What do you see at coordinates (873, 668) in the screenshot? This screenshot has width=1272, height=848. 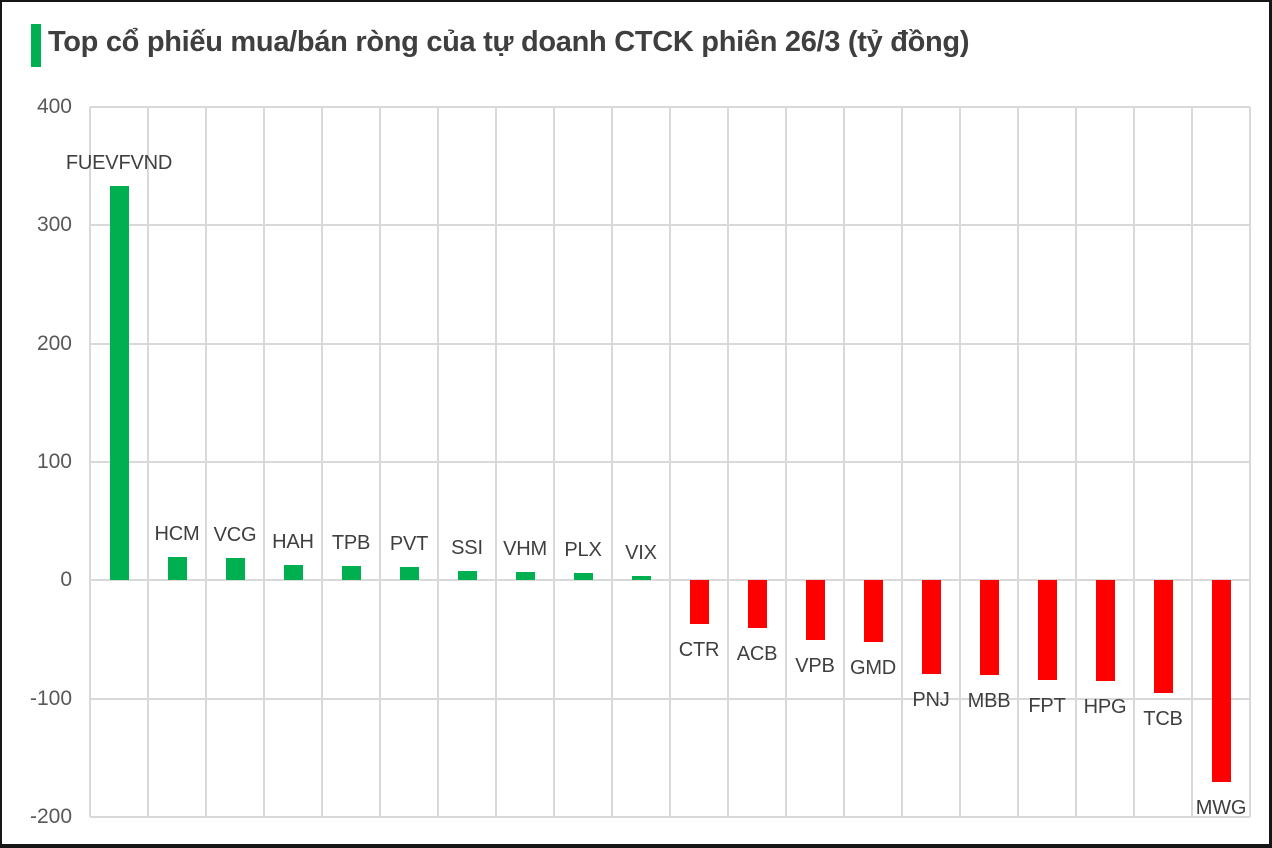 I see `category-label: GMD` at bounding box center [873, 668].